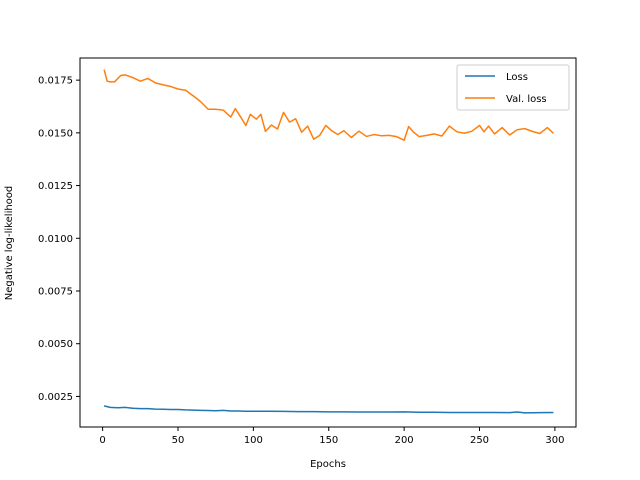 This screenshot has width=640, height=480. What do you see at coordinates (517, 77) in the screenshot?
I see `legend-label-loss: Loss` at bounding box center [517, 77].